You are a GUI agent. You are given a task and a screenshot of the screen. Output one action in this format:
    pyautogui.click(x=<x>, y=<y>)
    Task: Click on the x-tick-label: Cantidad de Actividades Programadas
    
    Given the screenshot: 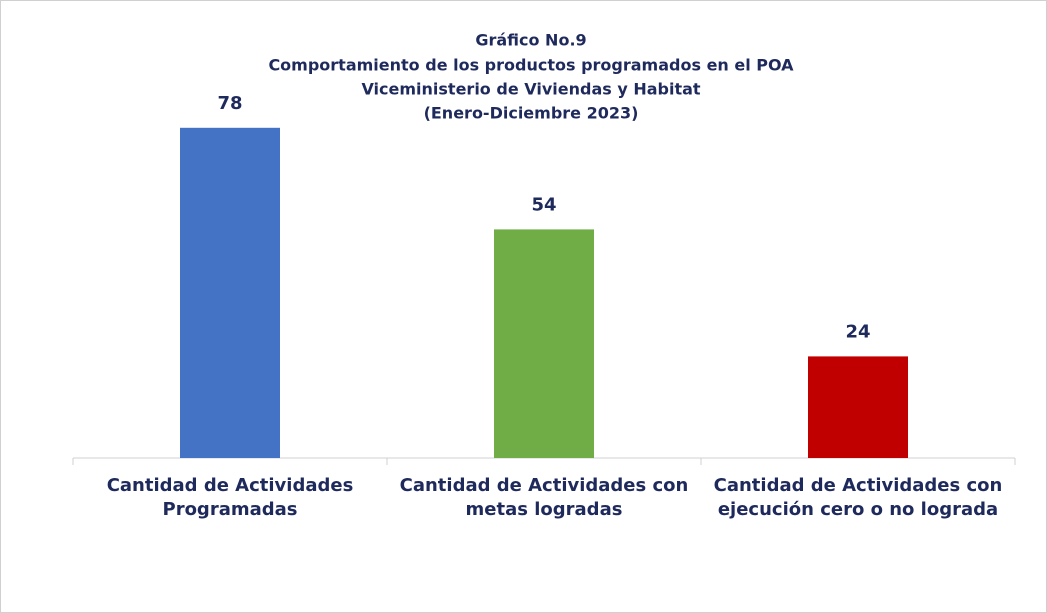 What is the action you would take?
    pyautogui.click(x=230, y=497)
    